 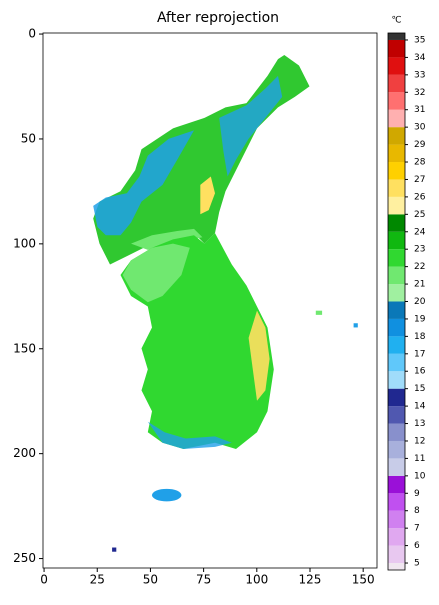 I want to click on y-tick-label: 50, so click(x=28, y=138).